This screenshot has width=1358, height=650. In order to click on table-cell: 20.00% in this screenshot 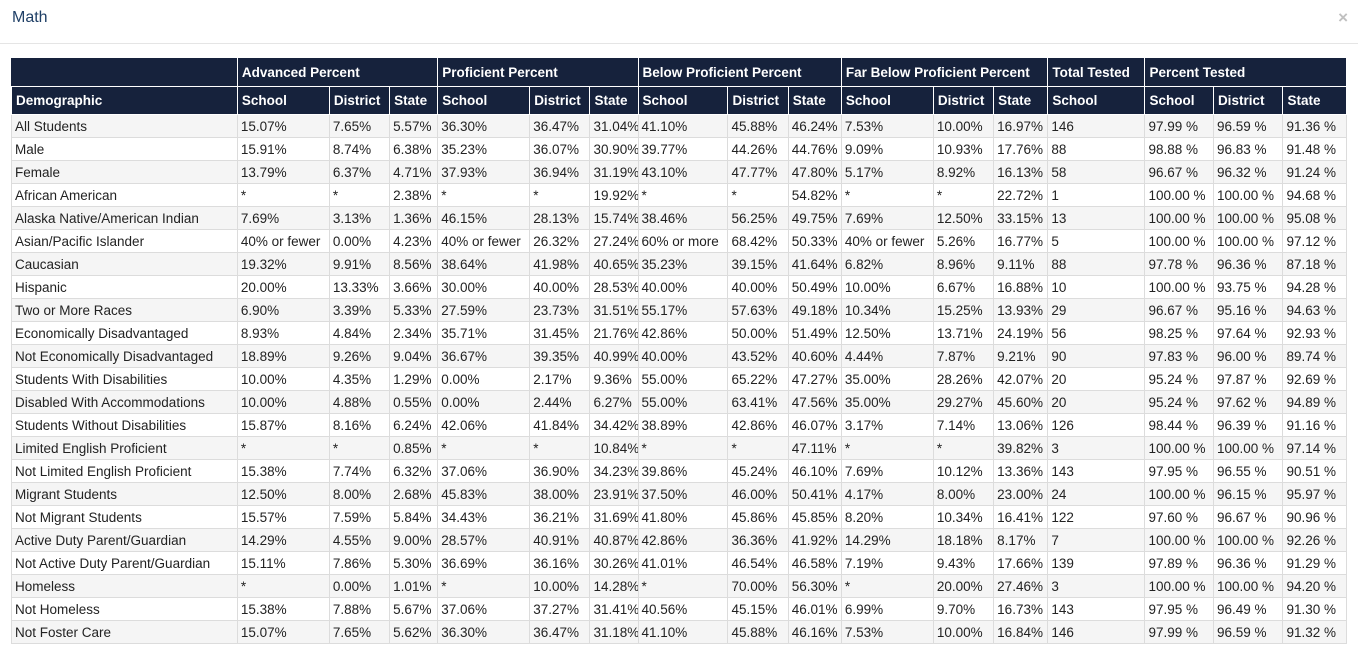, I will do `click(963, 586)`.